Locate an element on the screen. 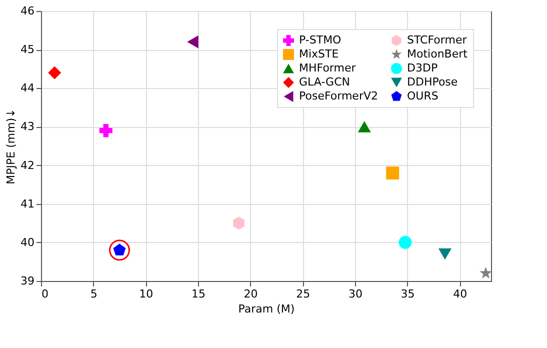  y-tick-label: 39 is located at coordinates (27, 281).